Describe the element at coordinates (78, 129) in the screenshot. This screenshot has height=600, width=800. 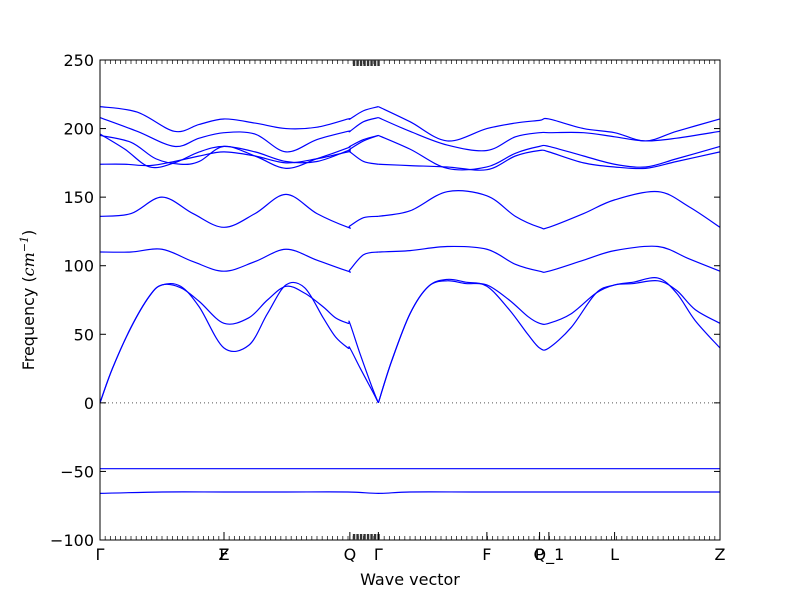
I see `y-tick-label: 200` at that location.